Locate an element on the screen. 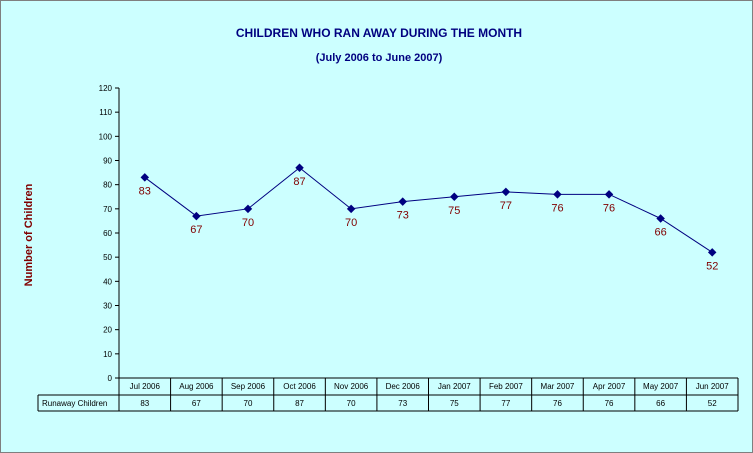  y-tick-label: 60 is located at coordinates (107, 233).